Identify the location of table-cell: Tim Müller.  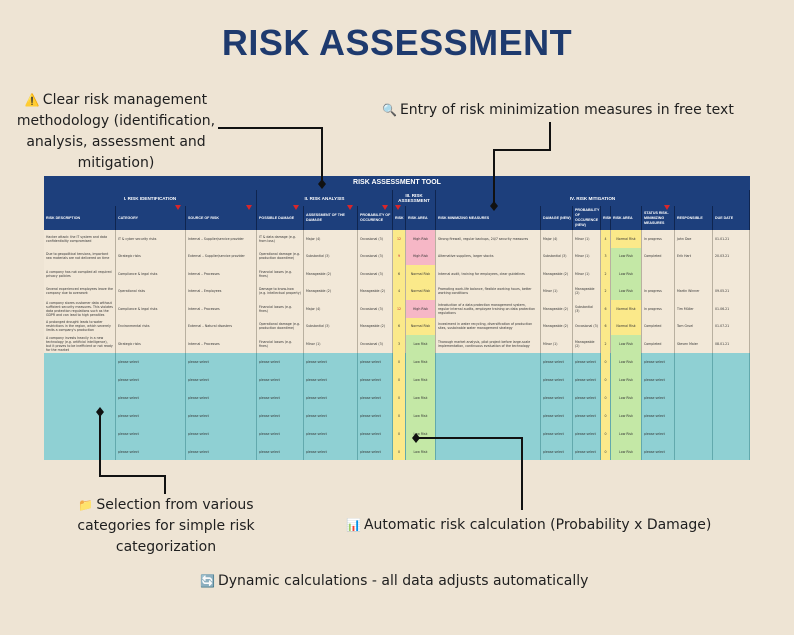
(694, 309).